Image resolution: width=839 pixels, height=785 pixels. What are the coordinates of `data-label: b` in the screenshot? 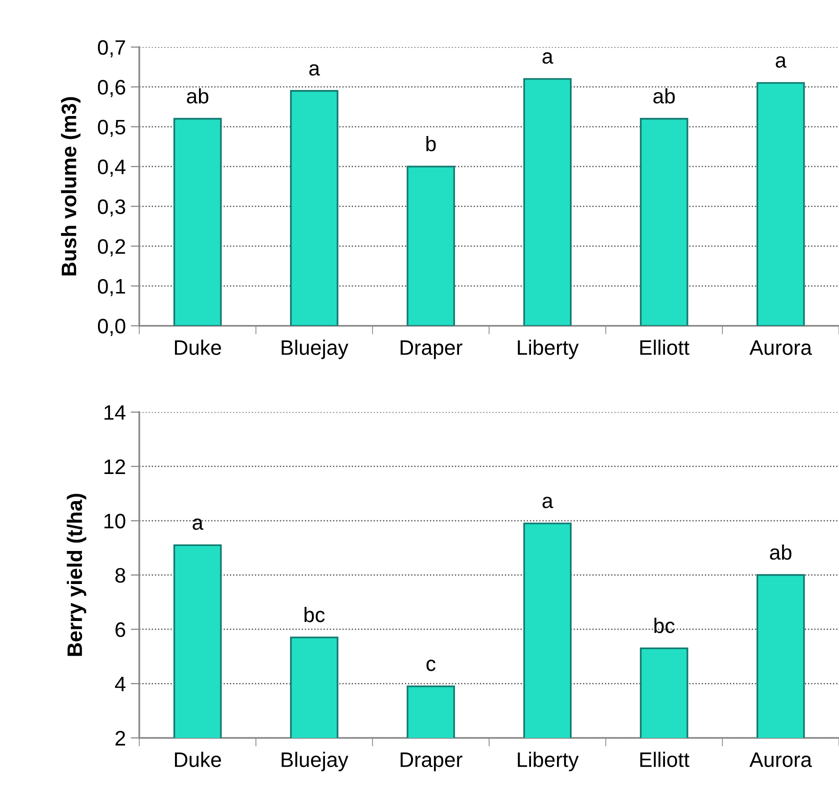 It's located at (431, 144).